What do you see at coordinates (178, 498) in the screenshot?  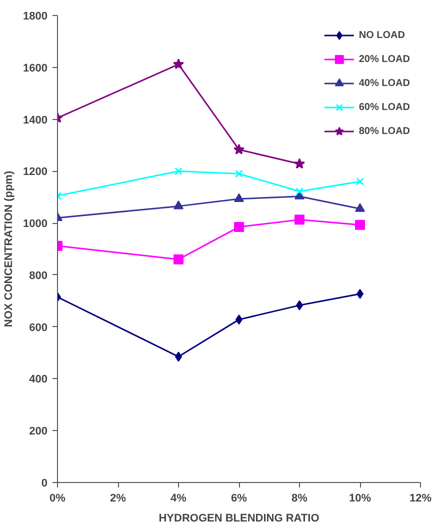 I see `x-tick-label: 4%` at bounding box center [178, 498].